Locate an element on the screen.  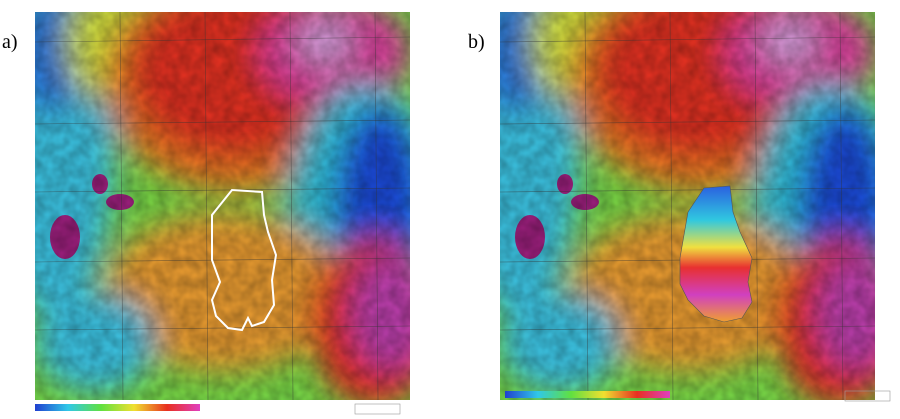
survey-outline is located at coordinates (244, 260).